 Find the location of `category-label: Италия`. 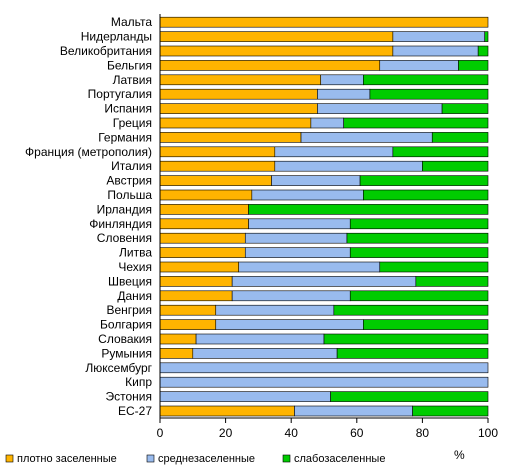

category-label: Италия is located at coordinates (131, 166).